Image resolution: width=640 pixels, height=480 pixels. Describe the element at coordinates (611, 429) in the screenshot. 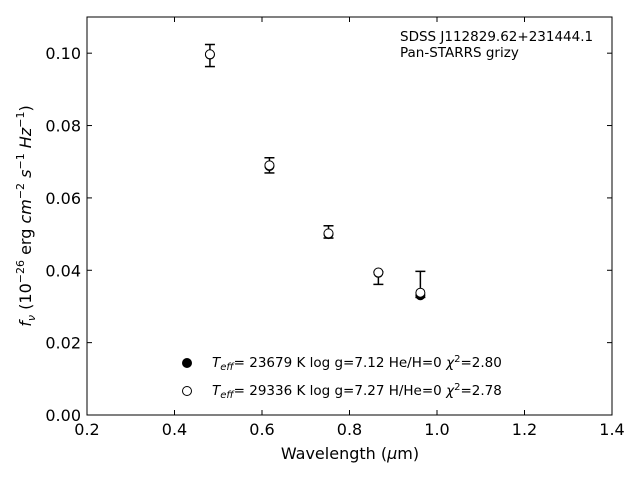

I see `x-tick-label: 1.4` at that location.